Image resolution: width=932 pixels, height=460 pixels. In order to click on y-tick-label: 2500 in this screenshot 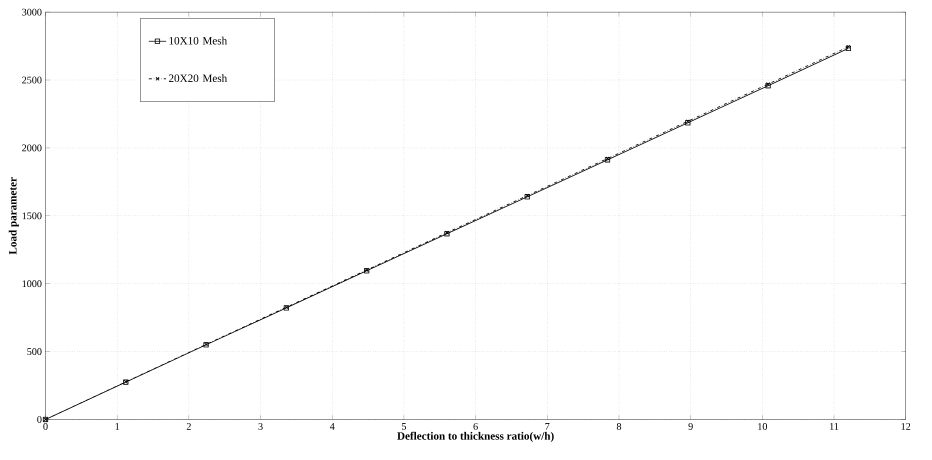, I will do `click(32, 80)`.